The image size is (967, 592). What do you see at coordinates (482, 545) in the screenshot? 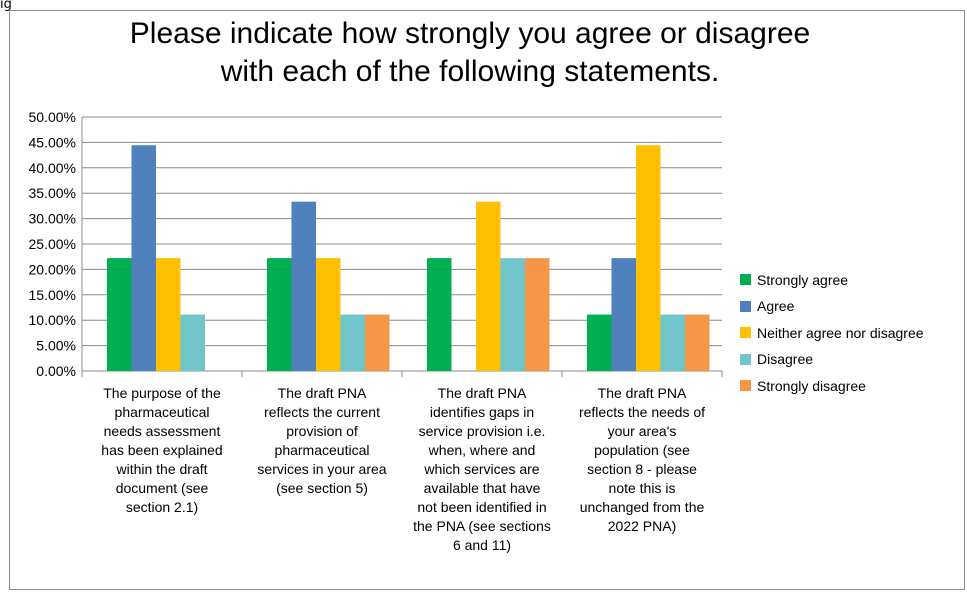
I see `x-category-label-line: 6 and 11)` at bounding box center [482, 545].